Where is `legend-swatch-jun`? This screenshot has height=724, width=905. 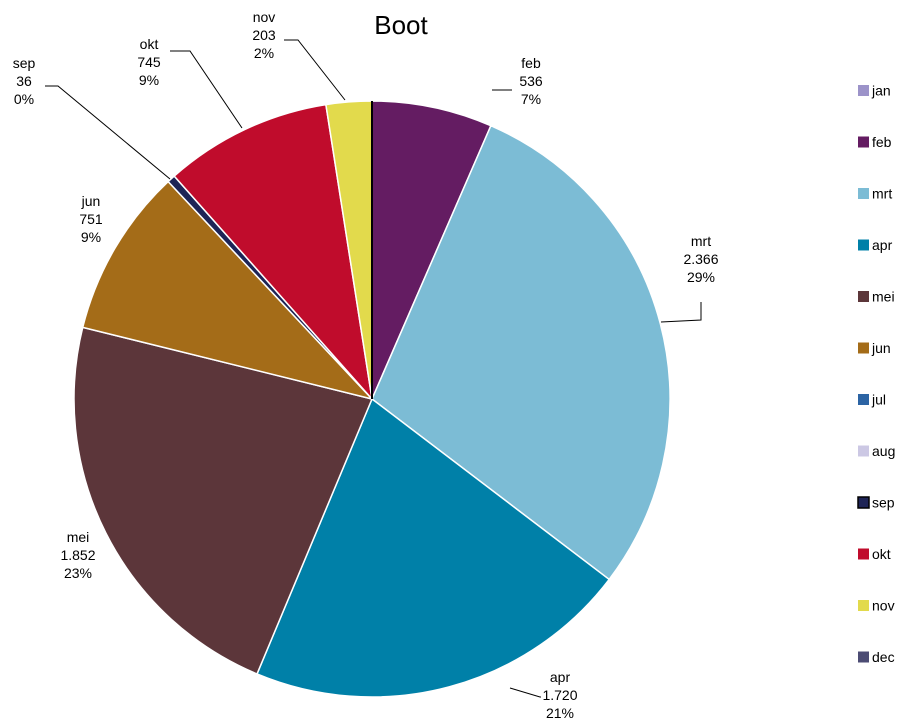 legend-swatch-jun is located at coordinates (863, 348).